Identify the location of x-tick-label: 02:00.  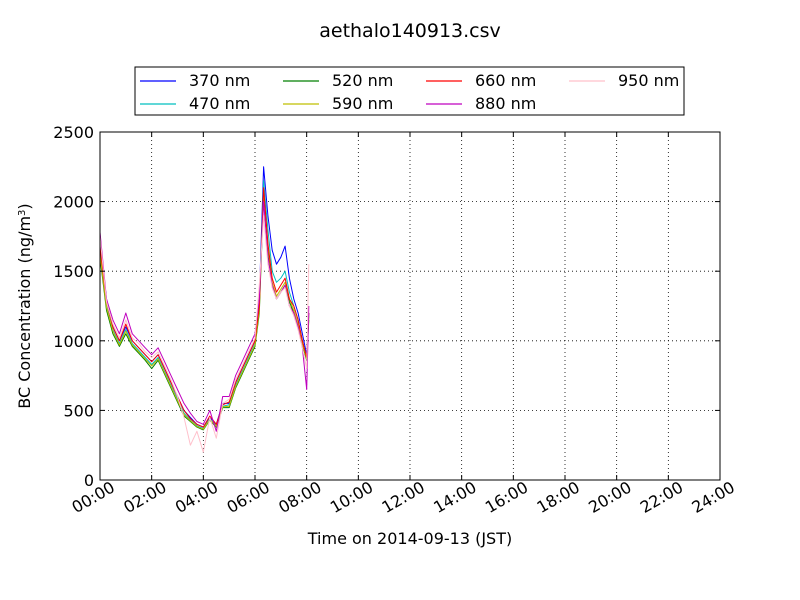
(144, 497).